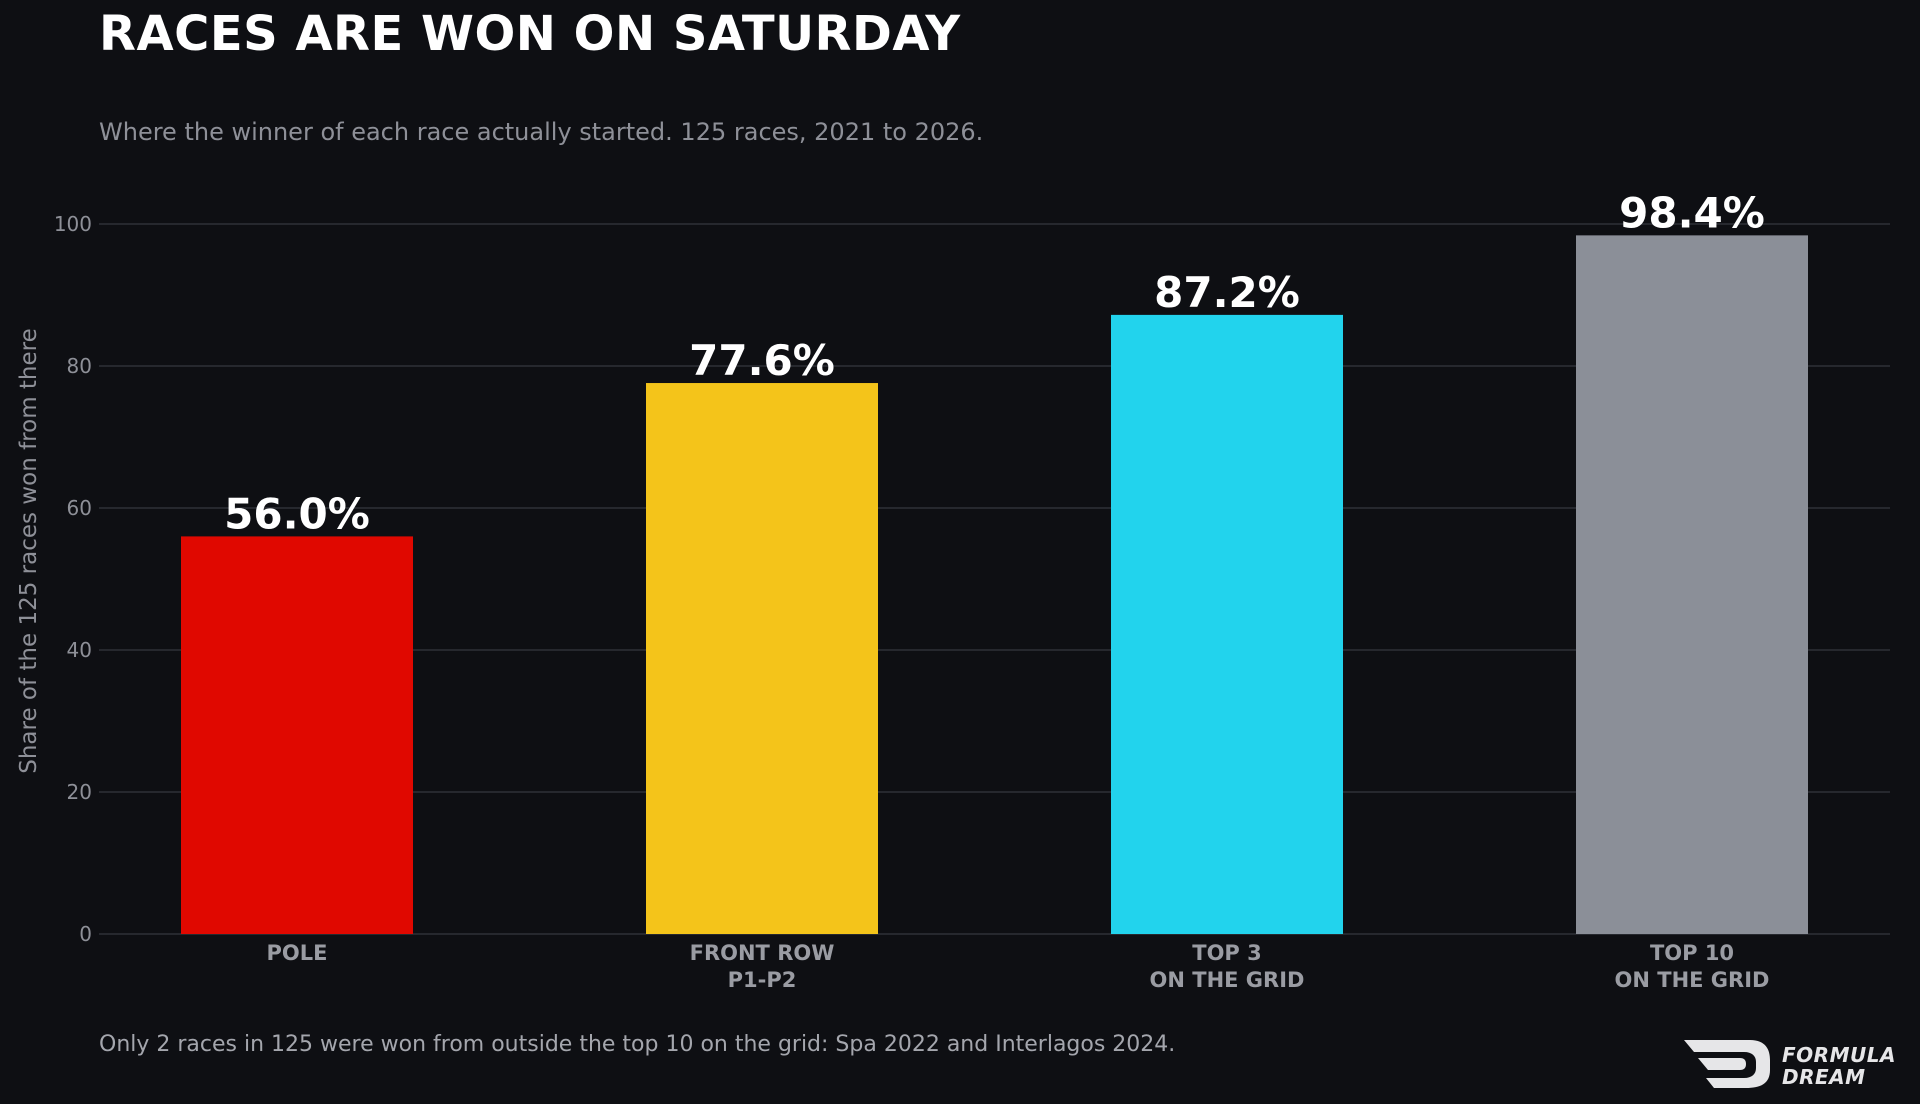  I want to click on x-tick-label: FRONT ROW, so click(762, 953).